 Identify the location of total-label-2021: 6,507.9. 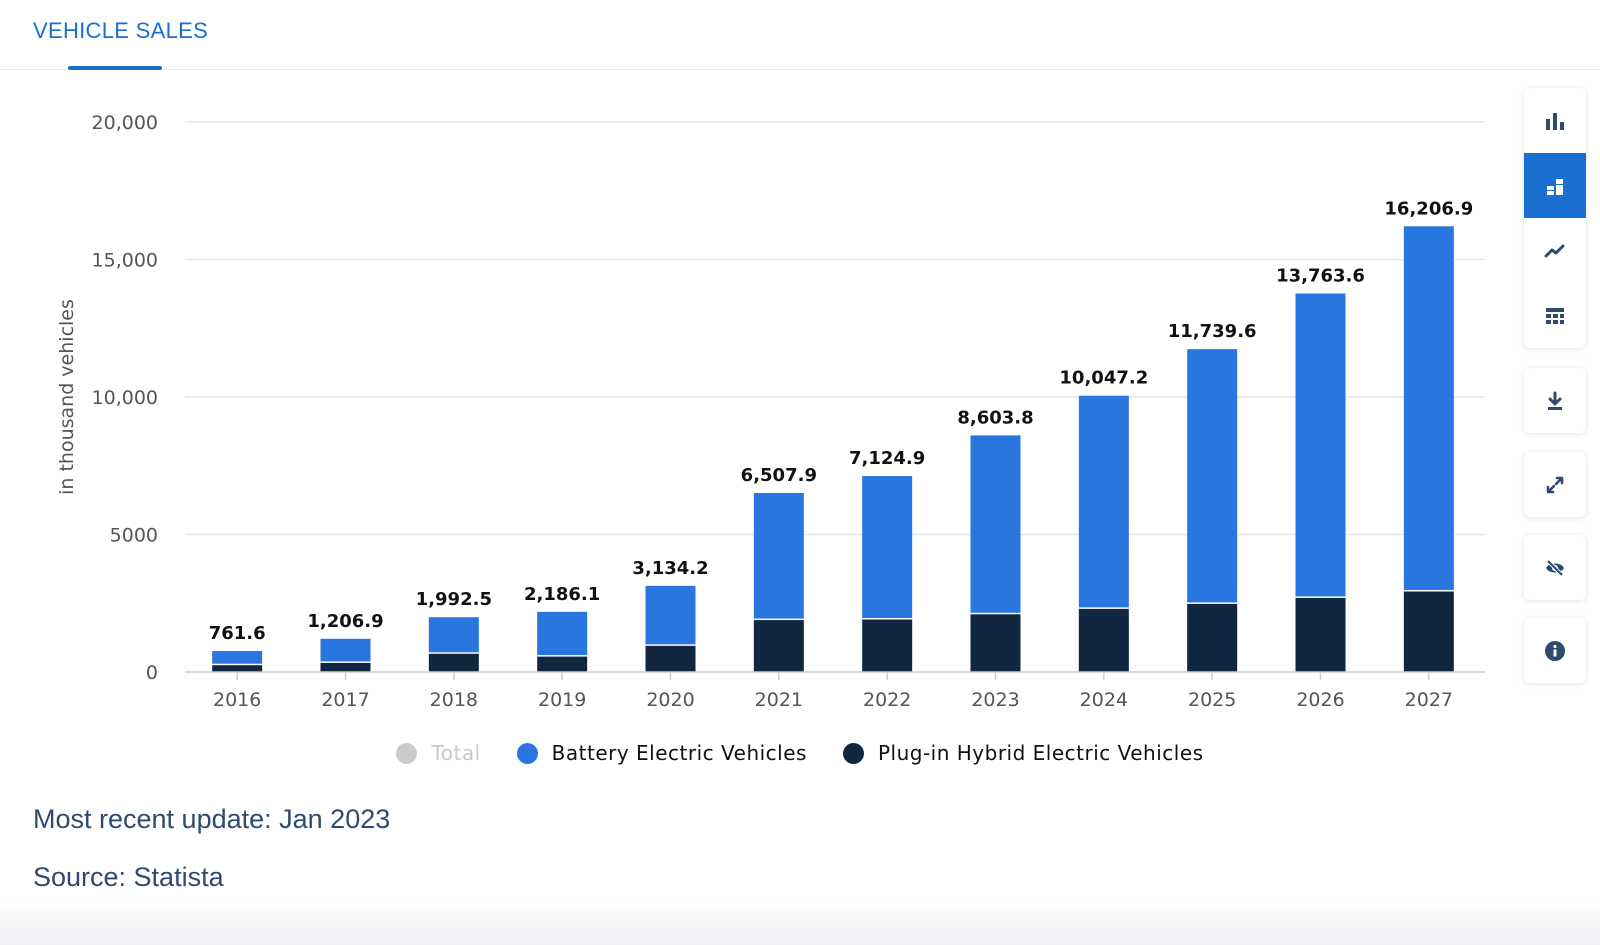
(779, 475).